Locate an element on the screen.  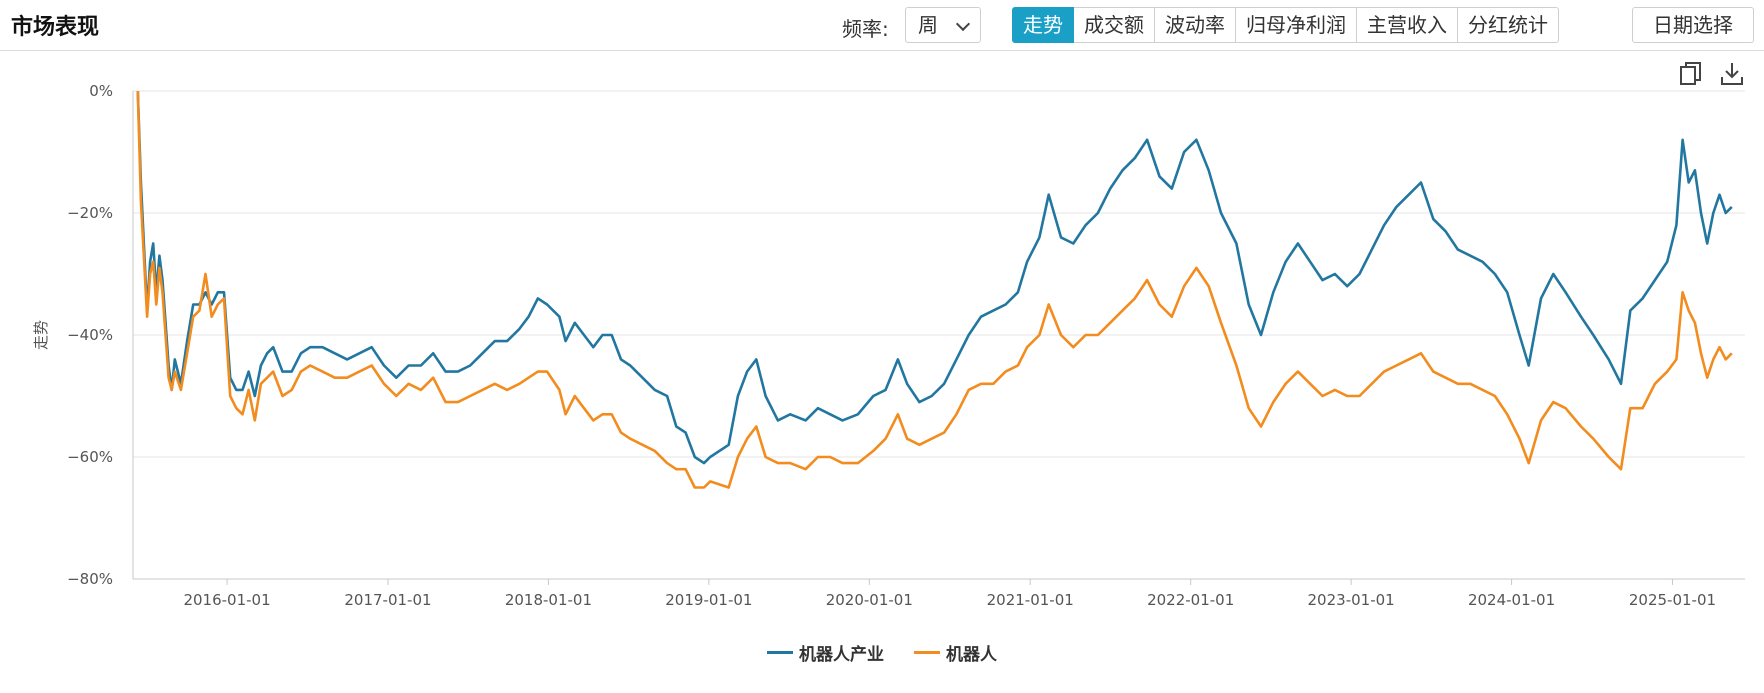
page-title: 市场表现 is located at coordinates (55, 27).